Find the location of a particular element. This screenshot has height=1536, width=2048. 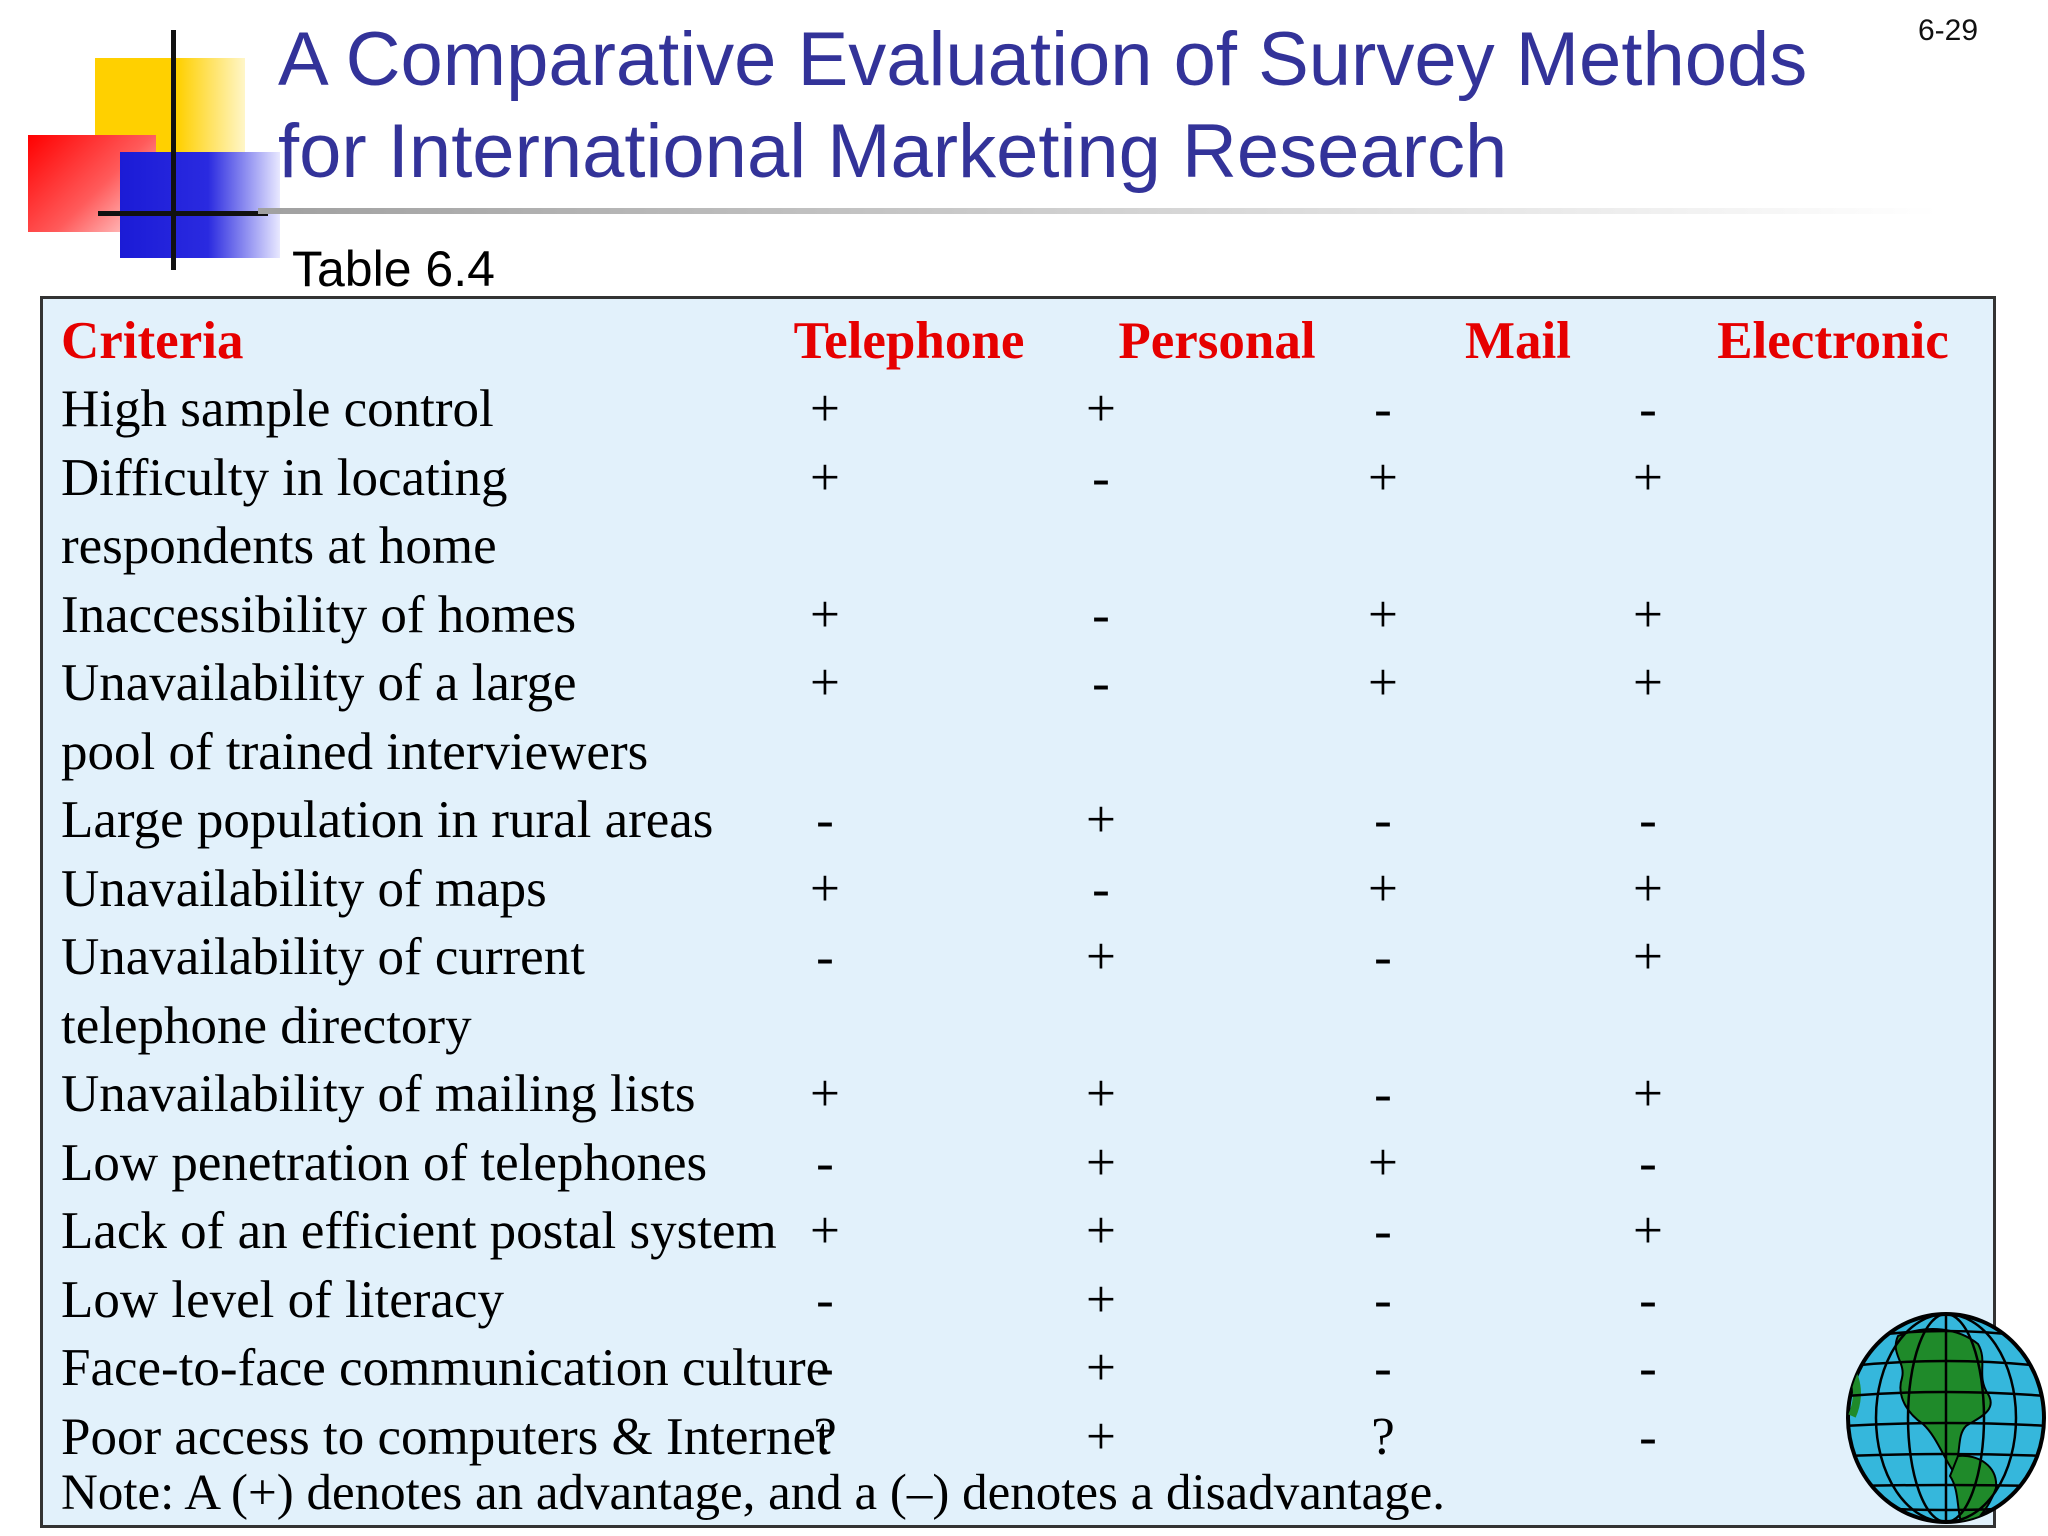

slide-number: 6-29 is located at coordinates (1948, 30).